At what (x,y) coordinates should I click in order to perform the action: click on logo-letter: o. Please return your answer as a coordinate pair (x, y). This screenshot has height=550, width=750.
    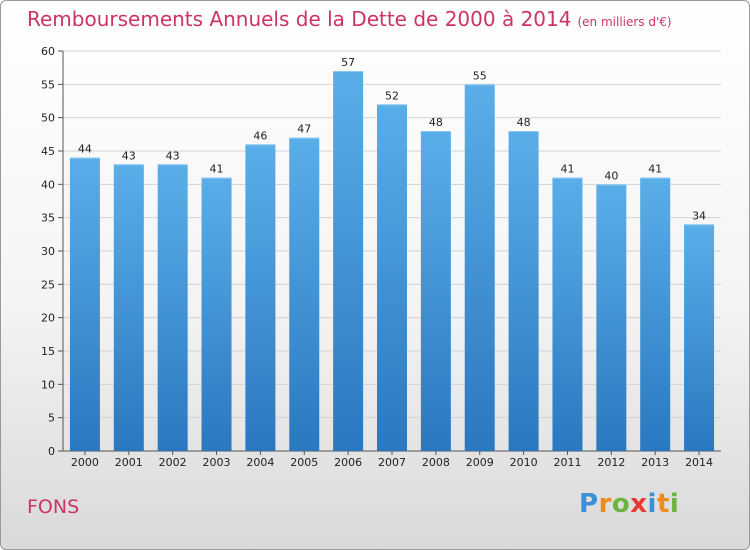
    Looking at the image, I should click on (621, 504).